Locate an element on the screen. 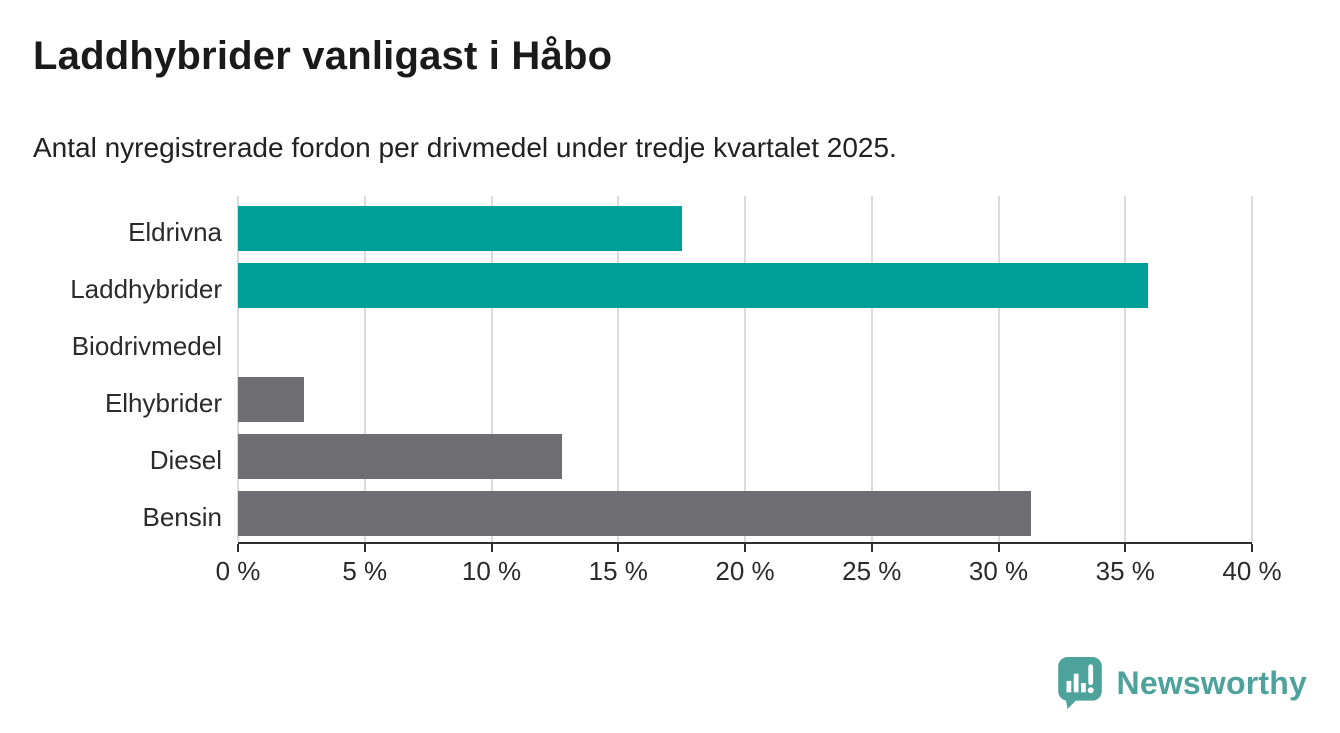 Image resolution: width=1340 pixels, height=733 pixels. newsworthy-speech-bubble-chart-icon is located at coordinates (1079, 683).